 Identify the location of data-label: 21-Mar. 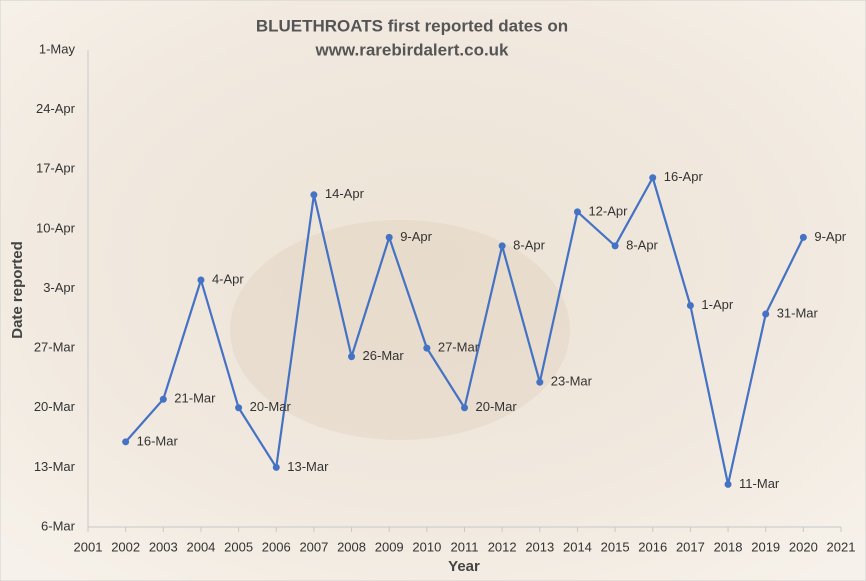
(195, 398).